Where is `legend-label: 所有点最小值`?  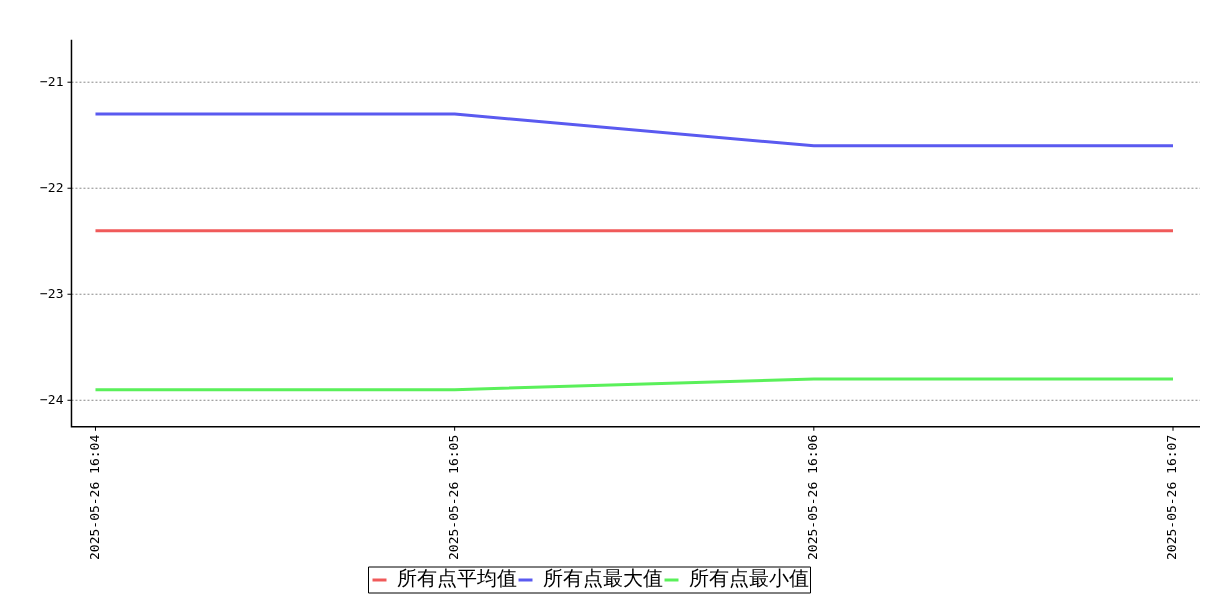 legend-label: 所有点最小值 is located at coordinates (748, 578).